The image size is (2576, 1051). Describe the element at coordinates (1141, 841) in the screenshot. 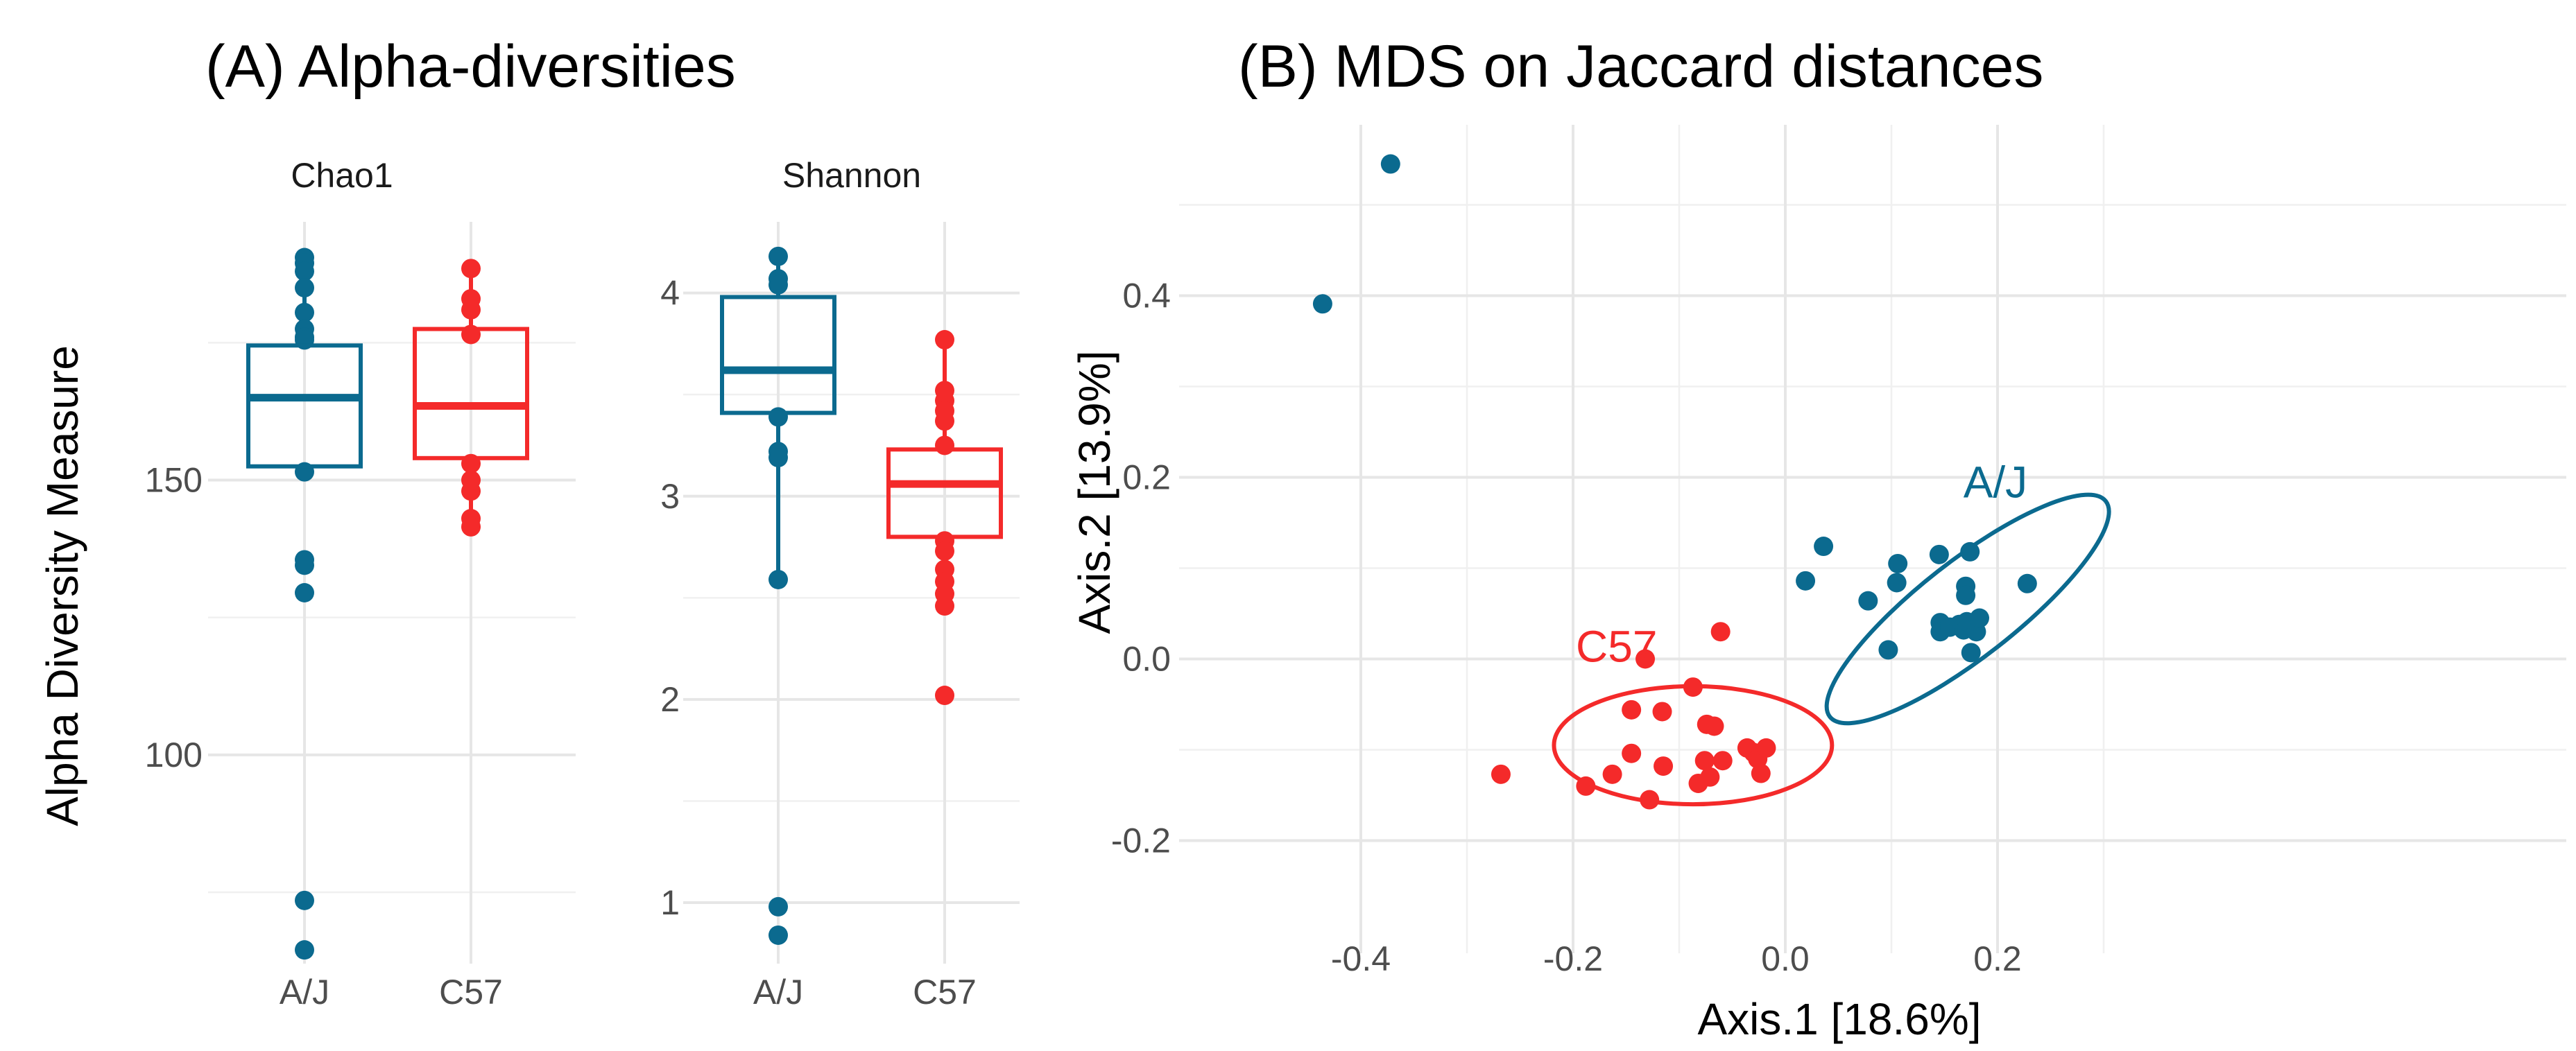

I see `y-tick-label: -0.2` at that location.